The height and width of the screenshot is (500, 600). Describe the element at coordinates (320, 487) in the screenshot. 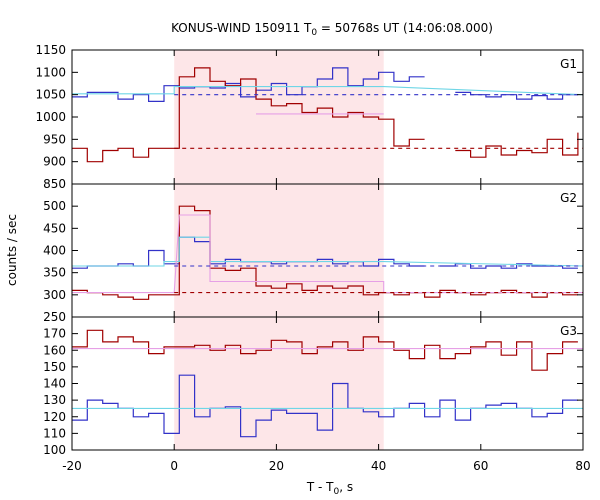

I see `x-axis-label-prefix: T - T` at that location.